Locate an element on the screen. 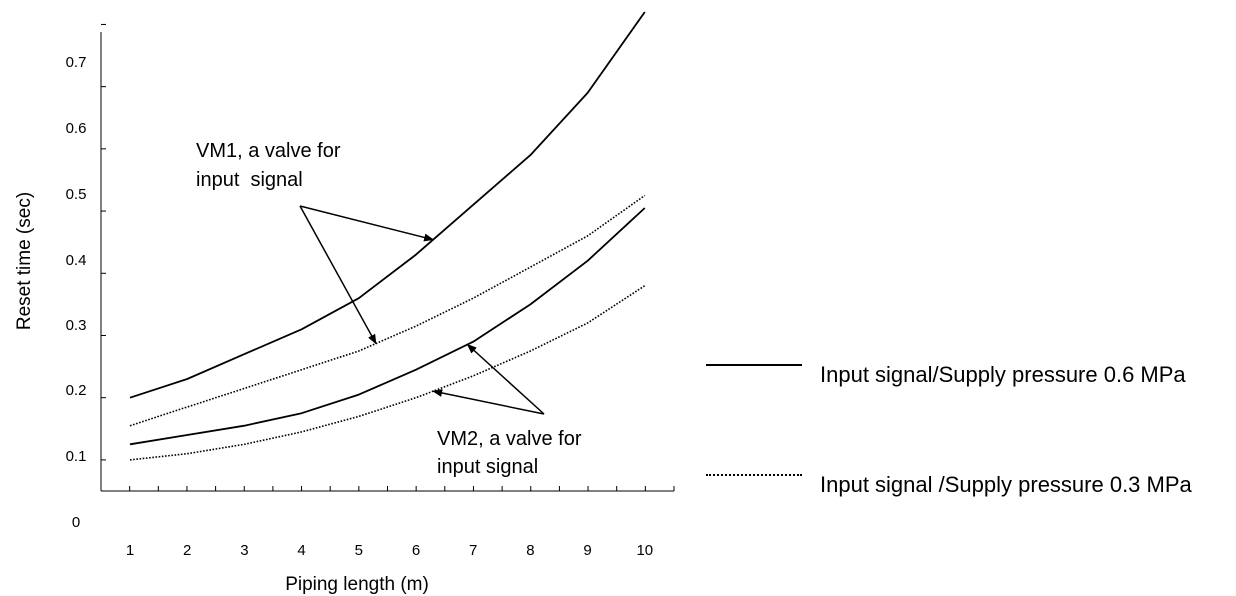 This screenshot has width=1236, height=596. y-tick-label: 0.4 is located at coordinates (76, 260).